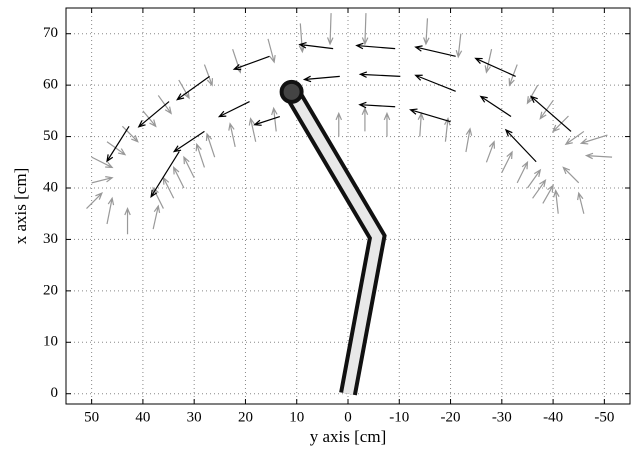 The width and height of the screenshot is (633, 459). What do you see at coordinates (50, 290) in the screenshot?
I see `y-tick-label: 20` at bounding box center [50, 290].